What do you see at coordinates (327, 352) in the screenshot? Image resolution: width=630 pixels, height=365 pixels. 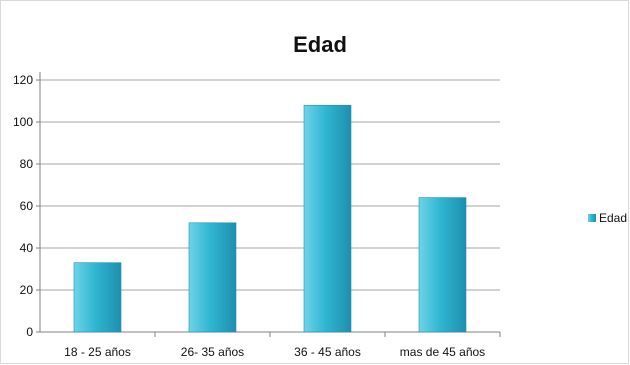 I see `x-tick-label: 36 - 45 años` at bounding box center [327, 352].